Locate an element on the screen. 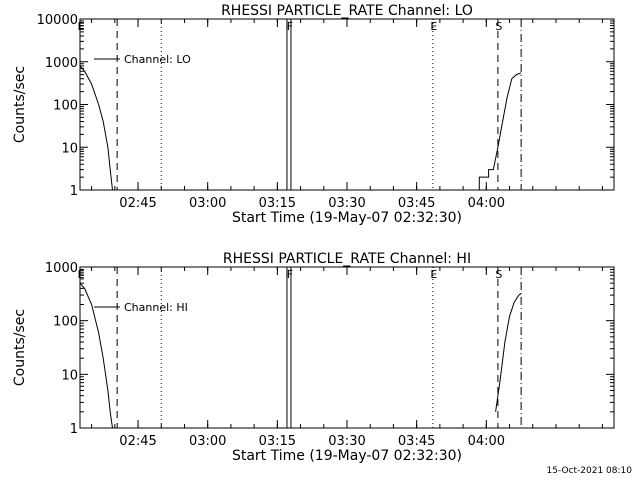 The width and height of the screenshot is (640, 480). generation-timestamp: 15-Oct-2021 08:10 is located at coordinates (589, 471).